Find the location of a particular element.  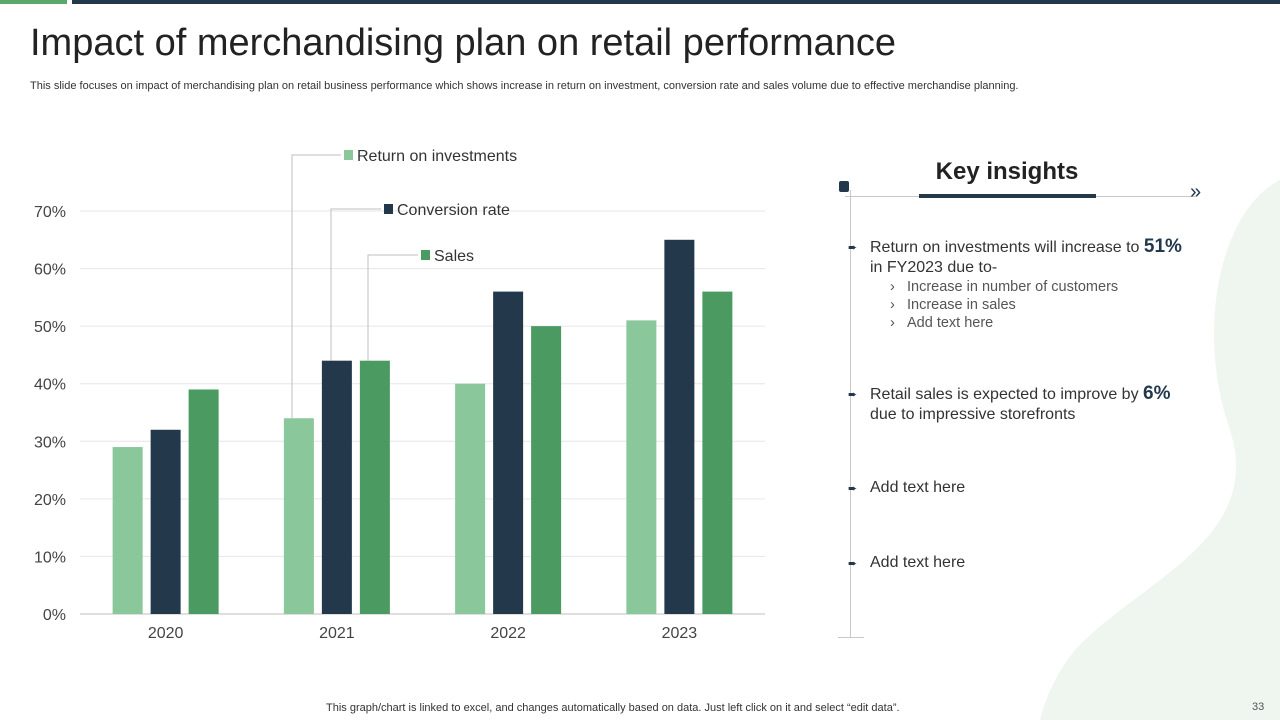

y-tick-label: 60% is located at coordinates (50, 270).